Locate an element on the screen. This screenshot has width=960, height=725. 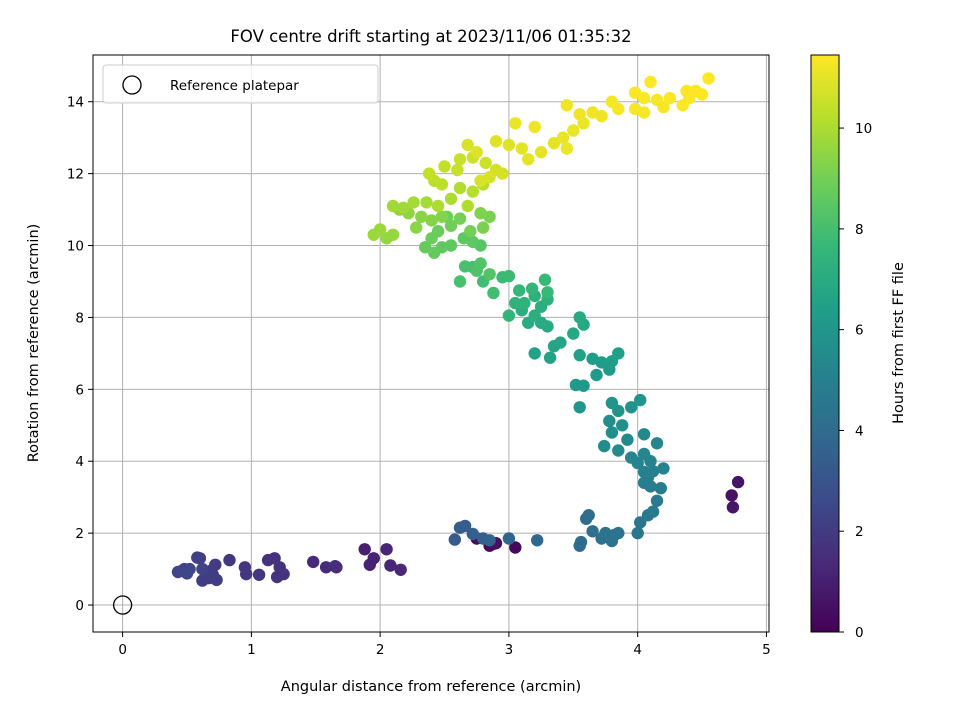
x-axis-ticks: 0 1 2 3 4 5 is located at coordinates (444, 645).